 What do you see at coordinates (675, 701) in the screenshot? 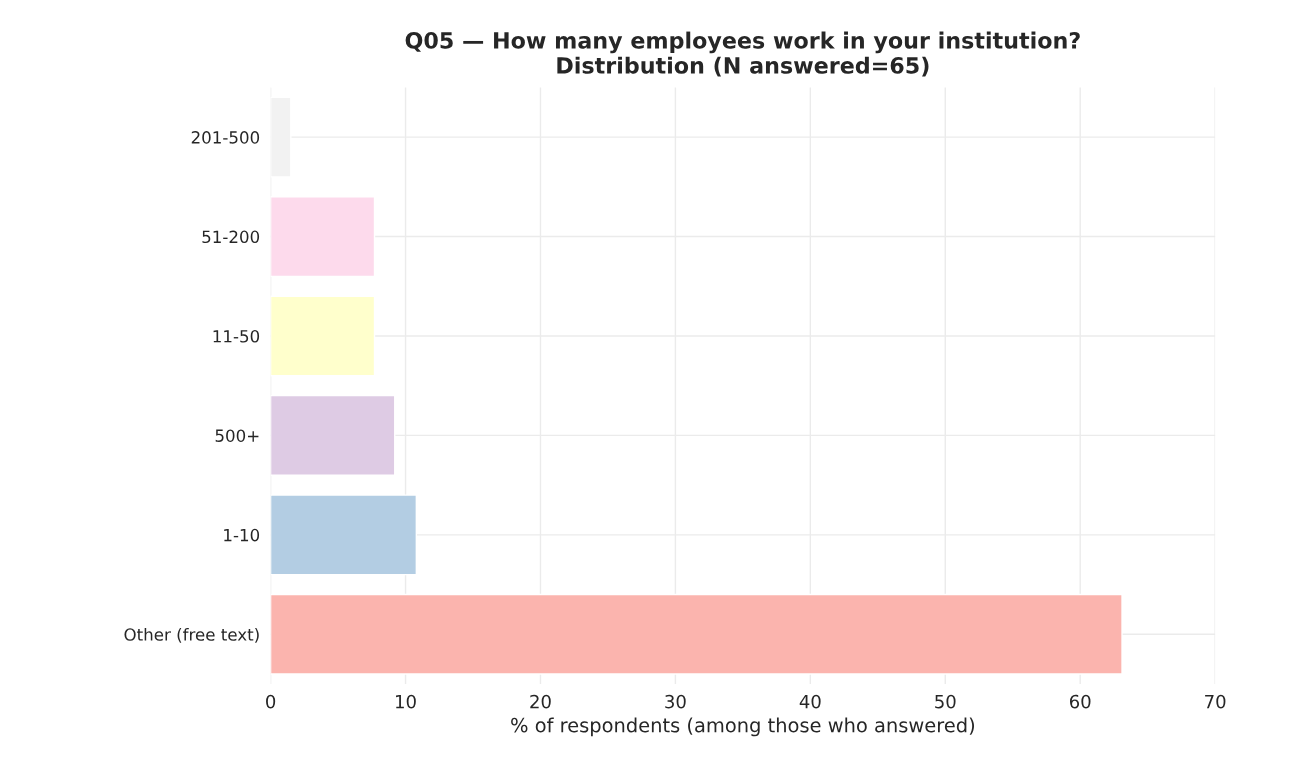
I see `x-tick-label: 30` at bounding box center [675, 701].